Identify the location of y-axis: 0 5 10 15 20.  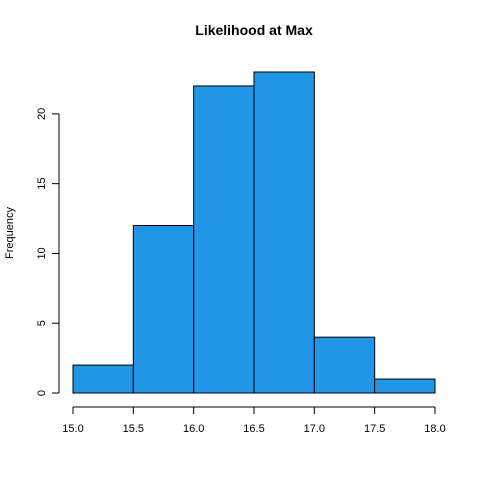
(48, 252).